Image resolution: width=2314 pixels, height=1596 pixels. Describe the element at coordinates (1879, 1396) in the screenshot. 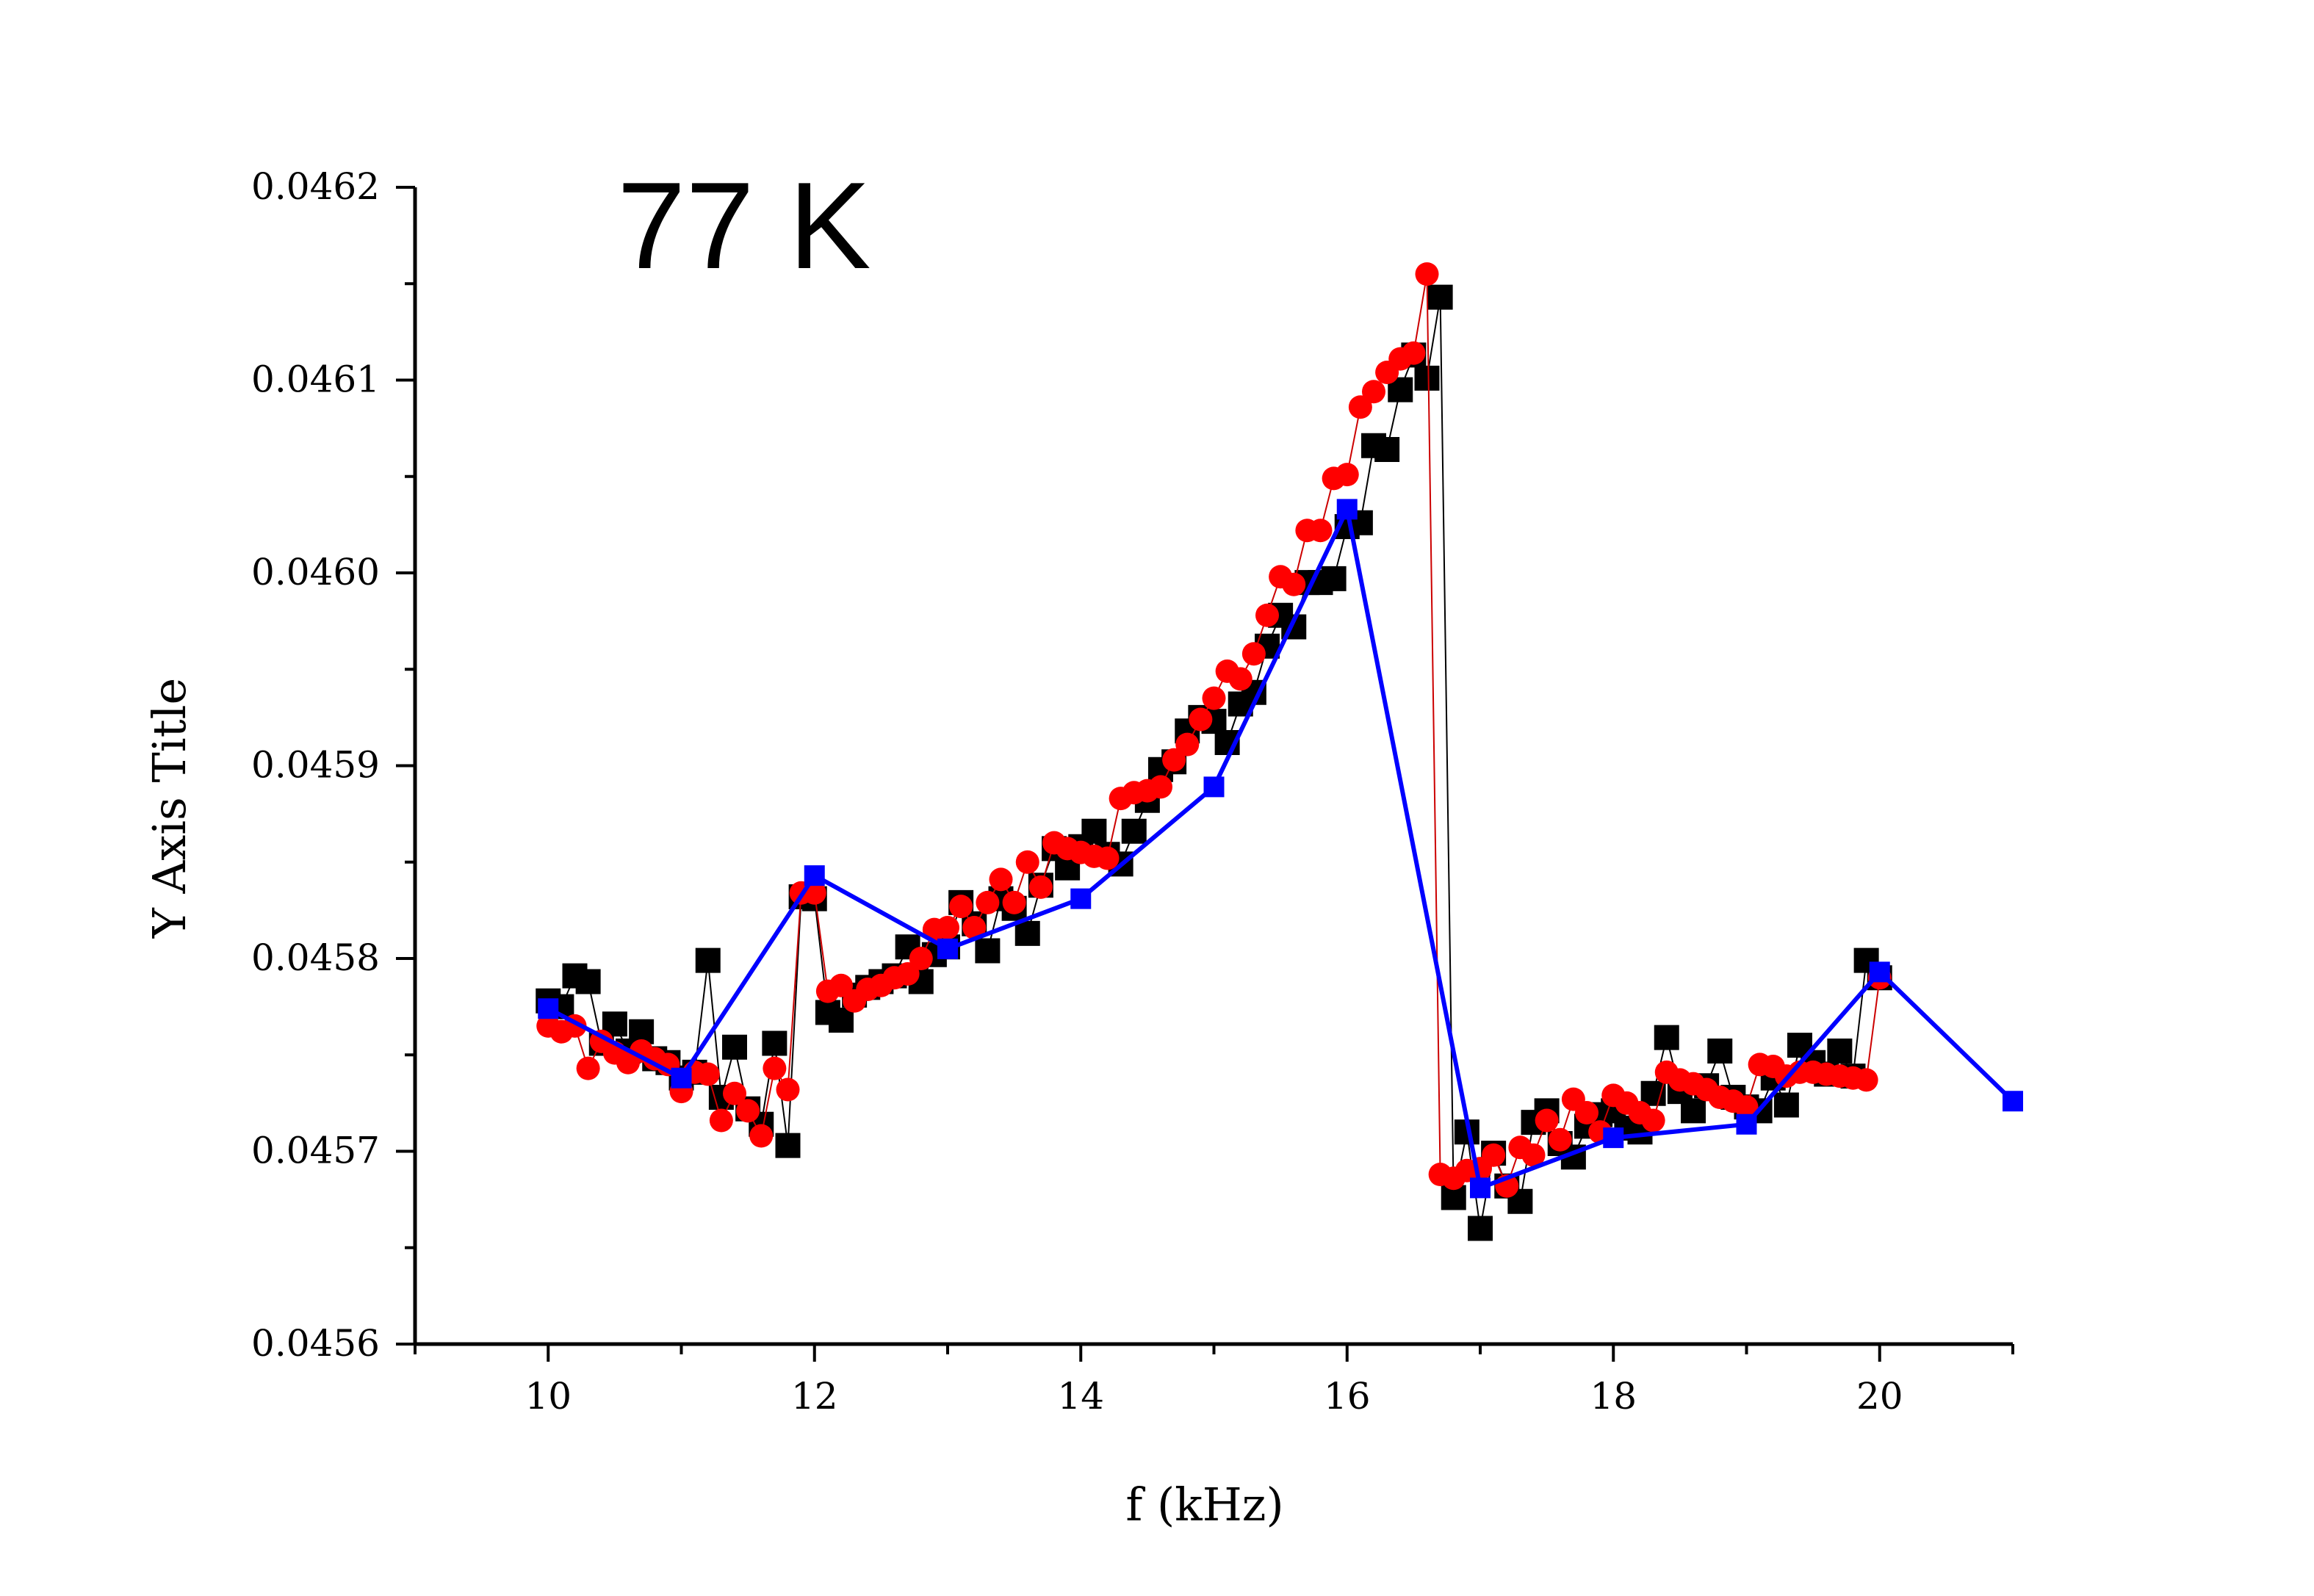

I see `x-tick-label: 20` at that location.